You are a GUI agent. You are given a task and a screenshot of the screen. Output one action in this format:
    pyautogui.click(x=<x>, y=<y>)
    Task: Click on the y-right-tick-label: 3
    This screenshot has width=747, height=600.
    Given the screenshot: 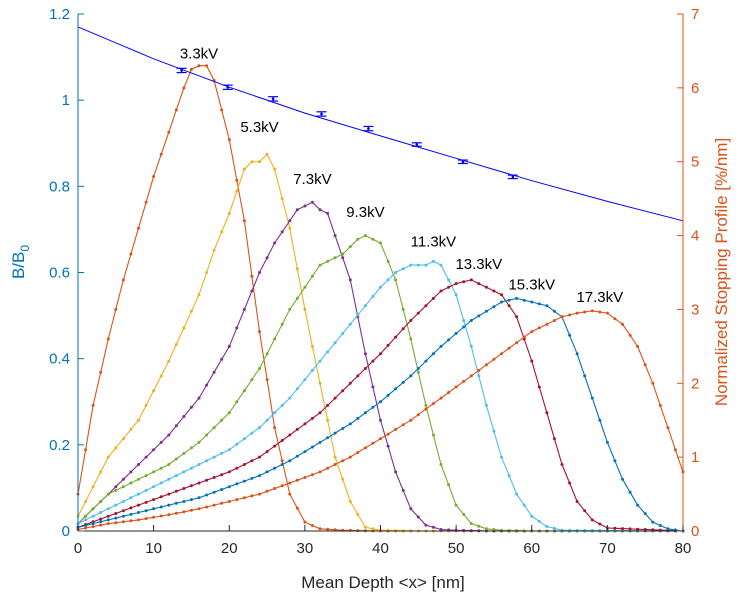 What is the action you would take?
    pyautogui.click(x=695, y=309)
    